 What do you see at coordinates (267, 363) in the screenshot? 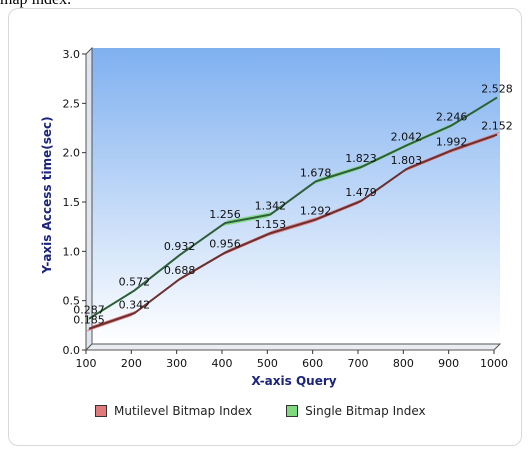
I see `x-tick-label: 500` at bounding box center [267, 363].